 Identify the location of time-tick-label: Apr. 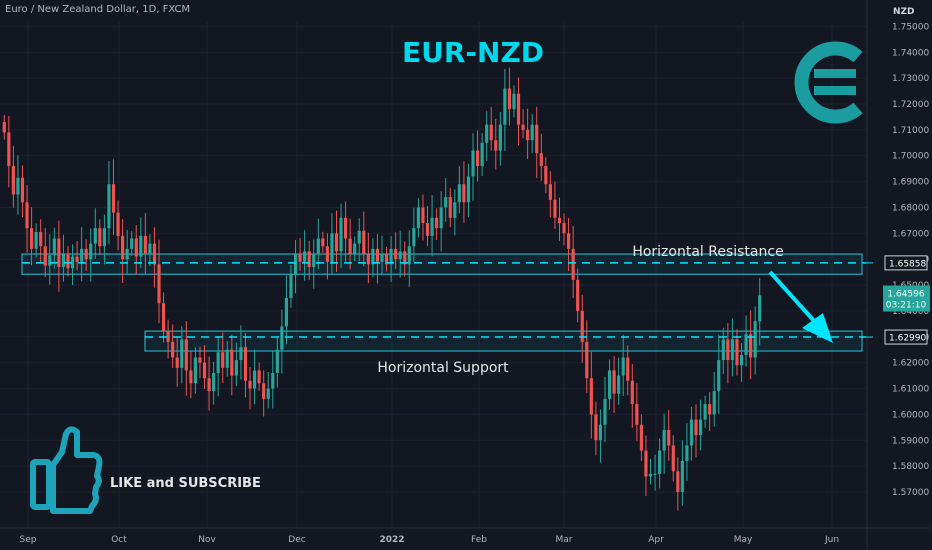
(656, 540).